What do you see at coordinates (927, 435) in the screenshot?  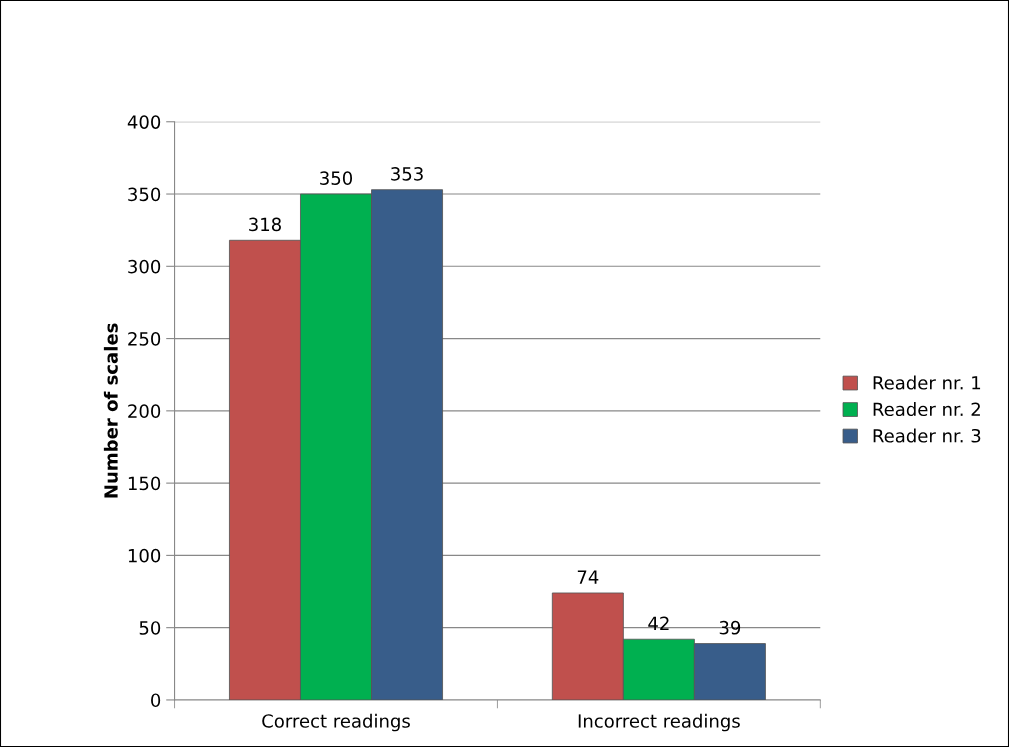 I see `legend-label: Reader nr. 3` at bounding box center [927, 435].